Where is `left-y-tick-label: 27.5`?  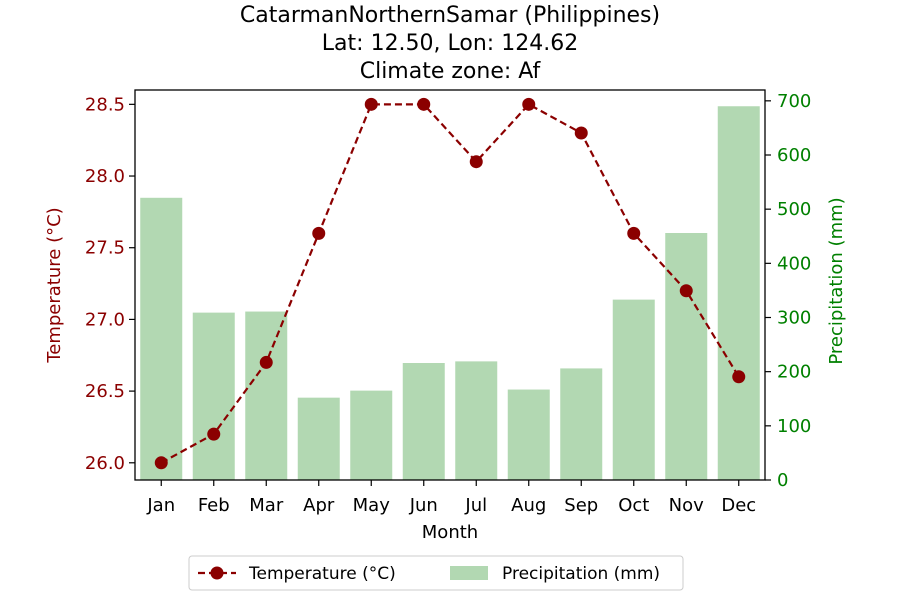
left-y-tick-label: 27.5 is located at coordinates (105, 248).